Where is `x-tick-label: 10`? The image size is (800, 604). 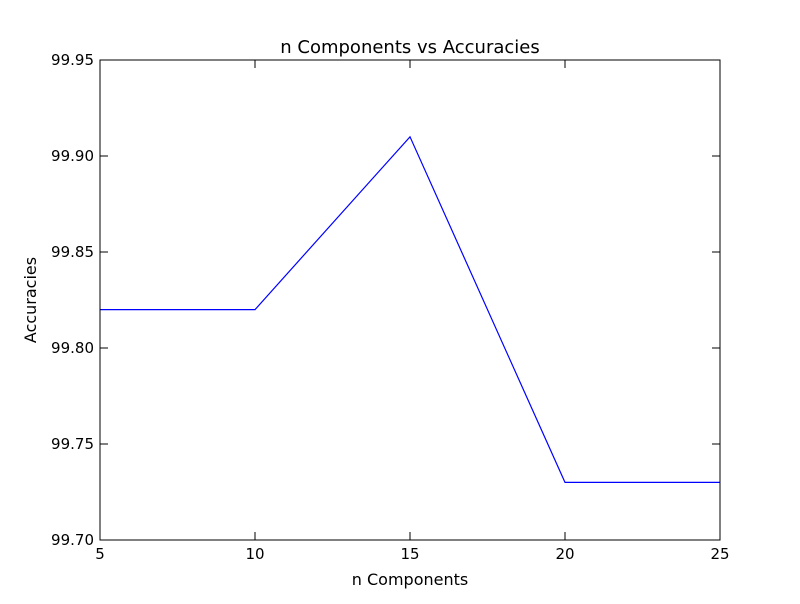 x-tick-label: 10 is located at coordinates (254, 554).